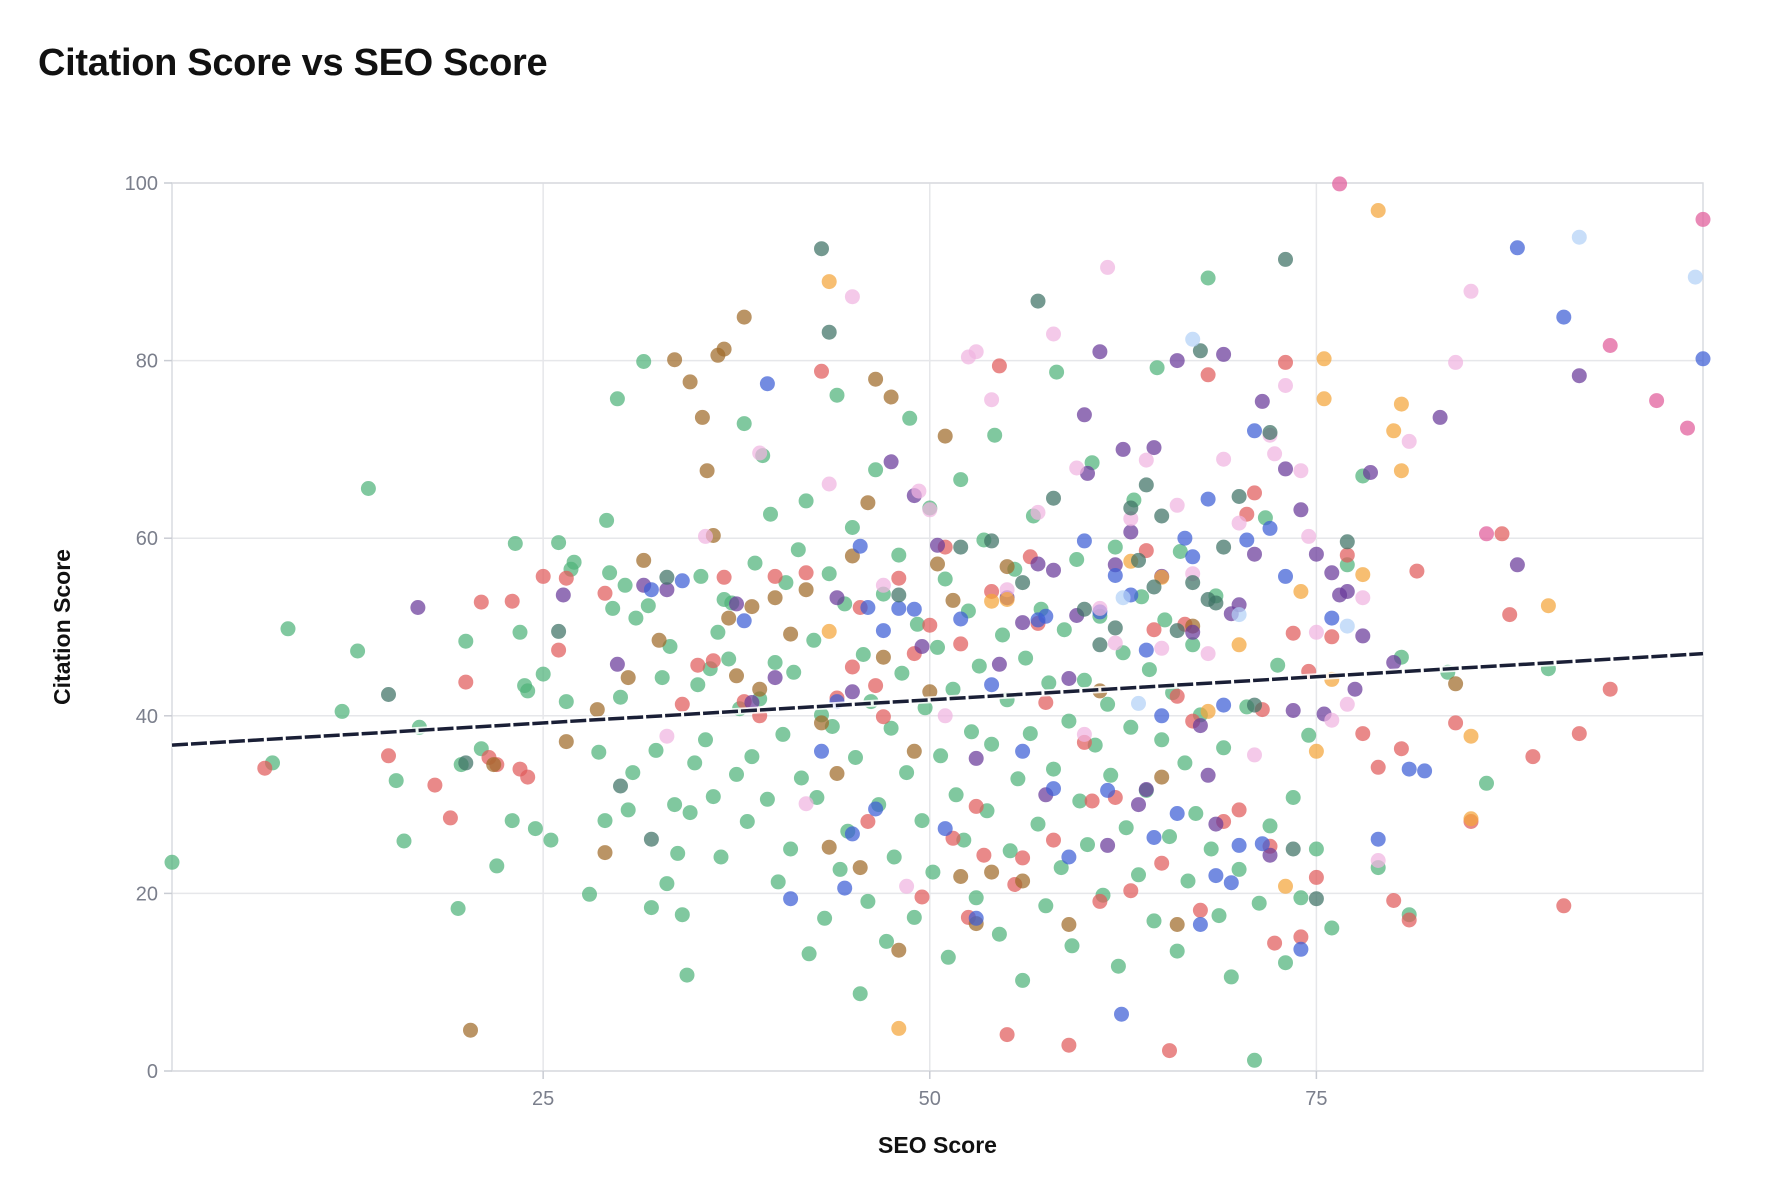  I want to click on y-tick-label: 0, so click(152, 1072).